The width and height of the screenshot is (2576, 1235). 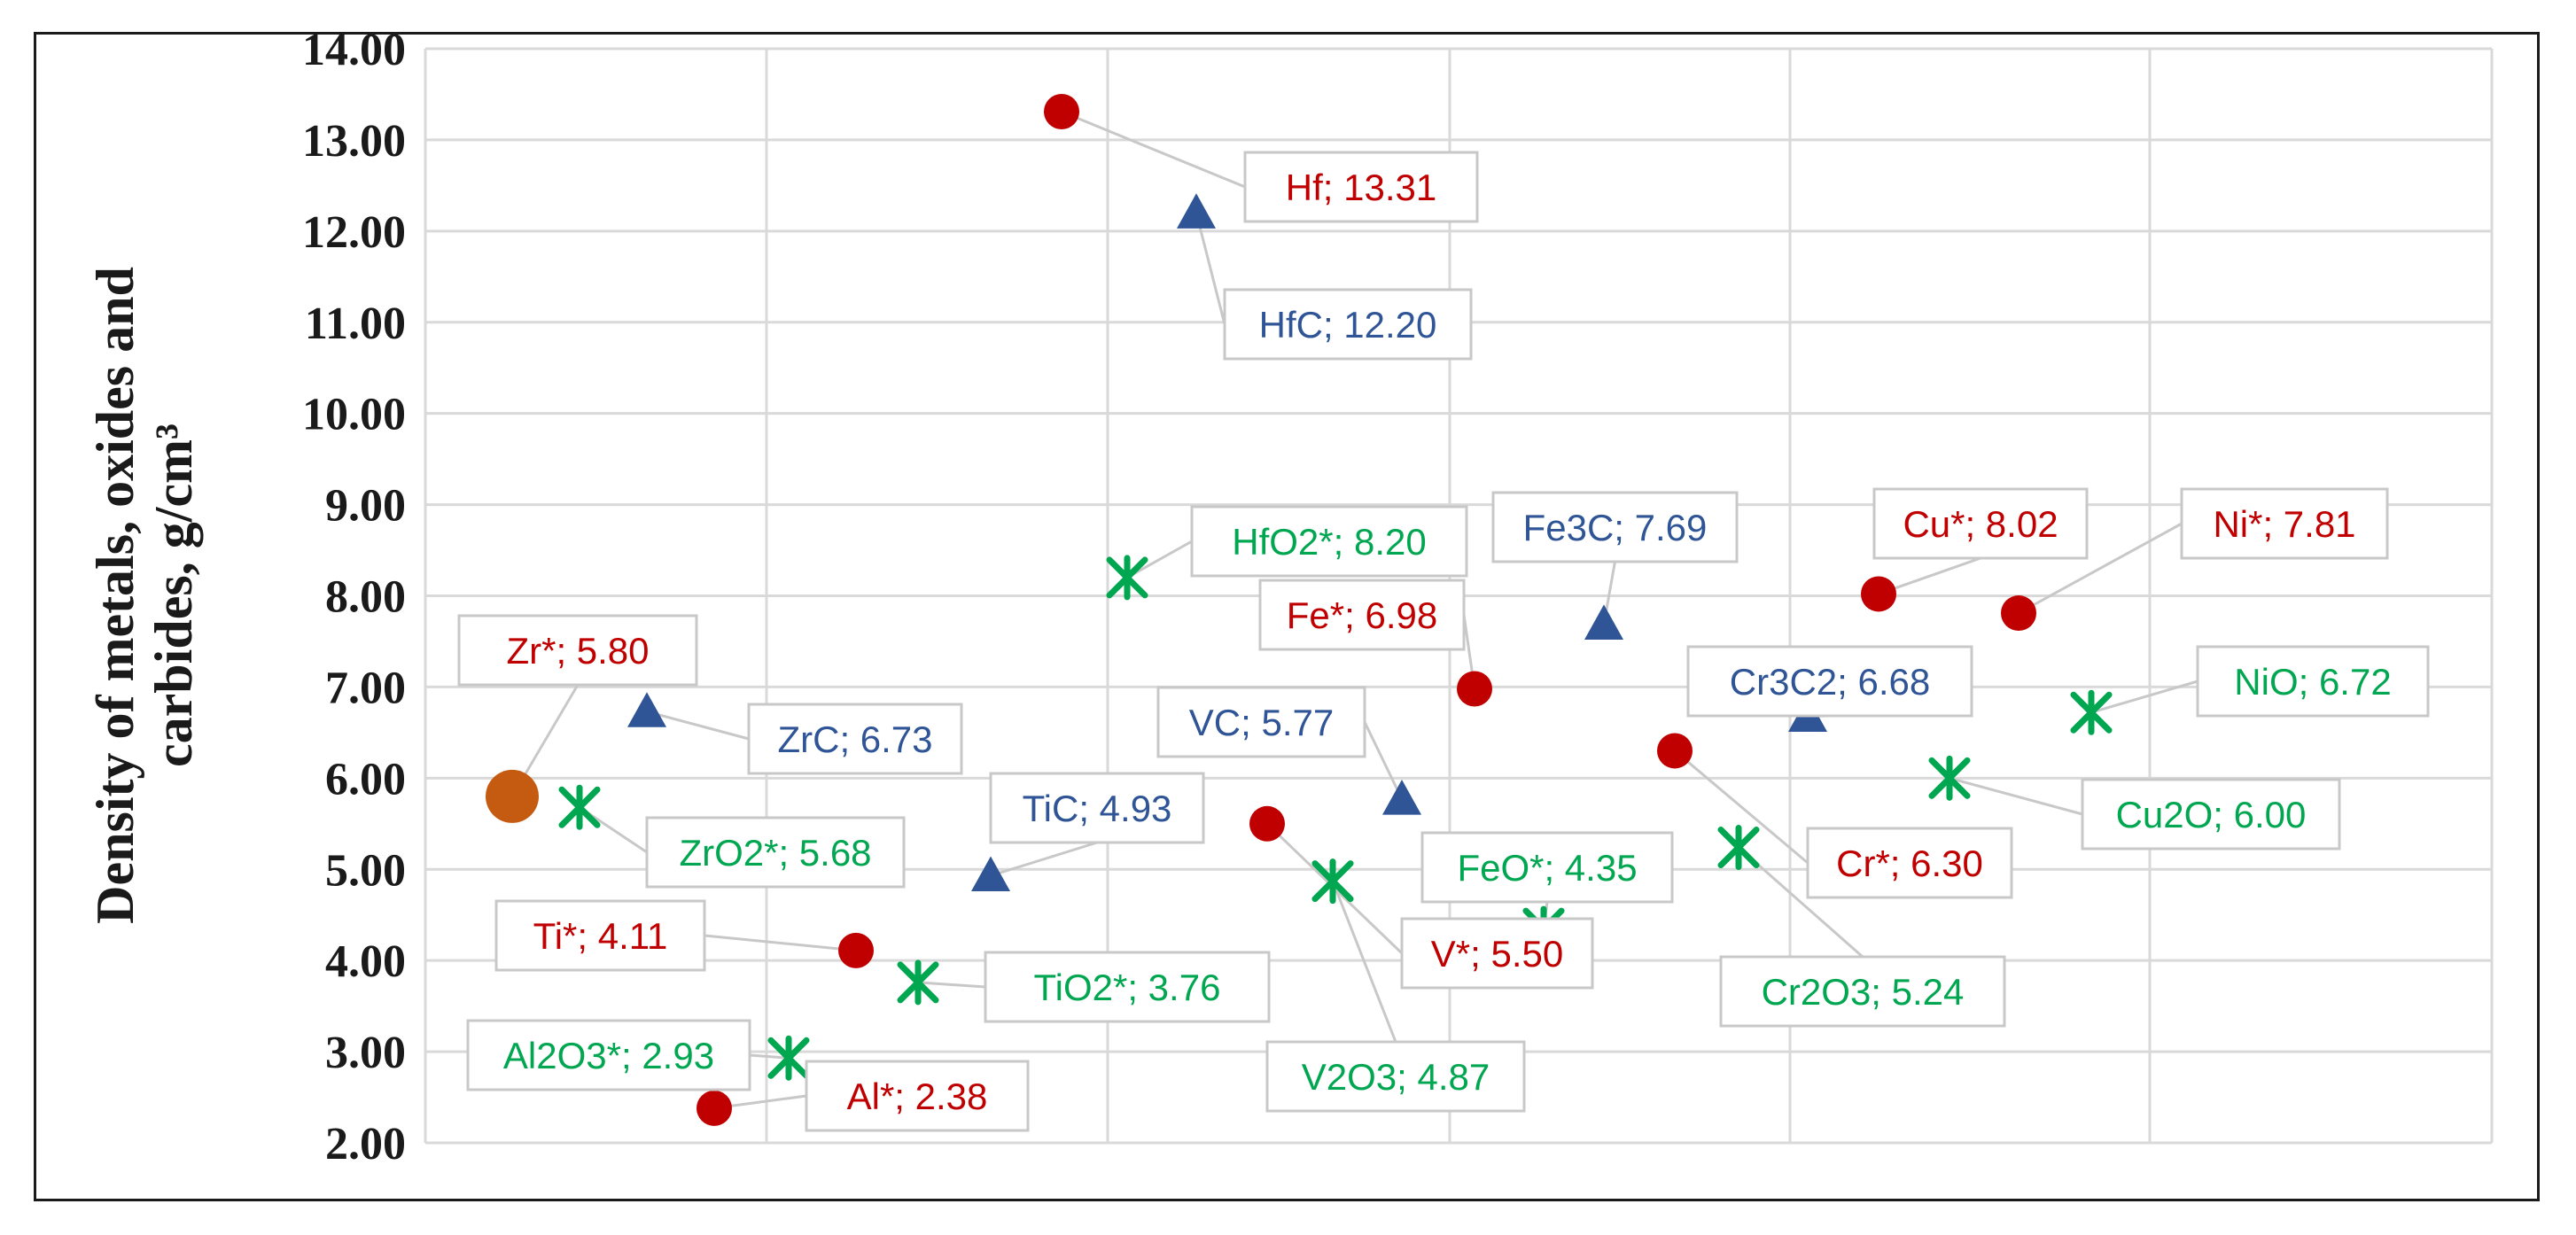 I want to click on data-label: Fe*; 6.98, so click(x=1362, y=615).